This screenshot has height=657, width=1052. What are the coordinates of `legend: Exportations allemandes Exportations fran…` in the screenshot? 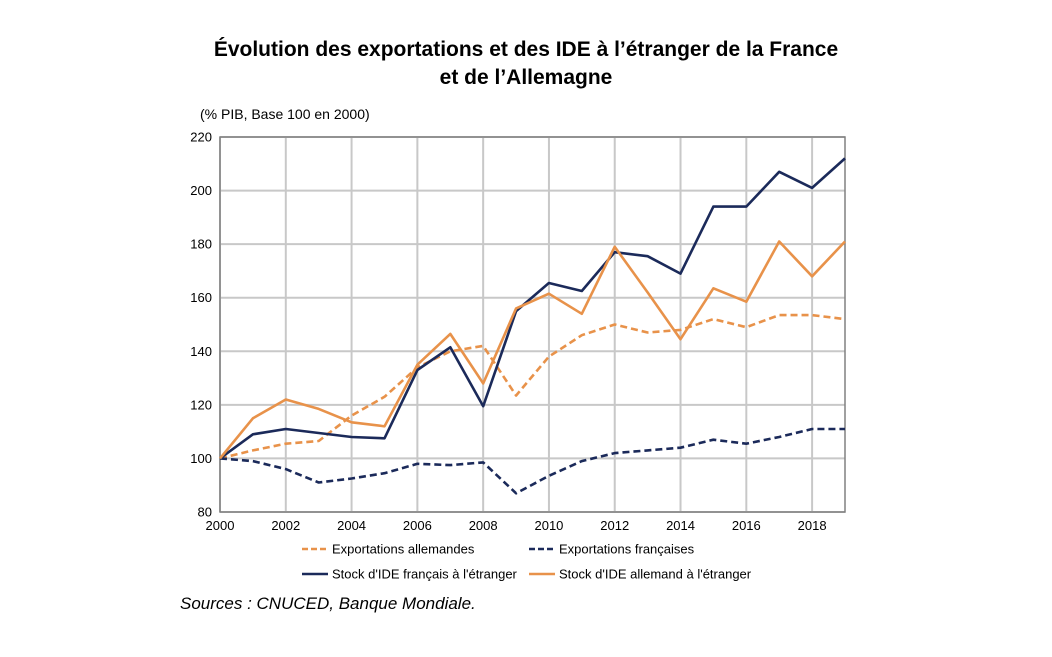 It's located at (527, 562).